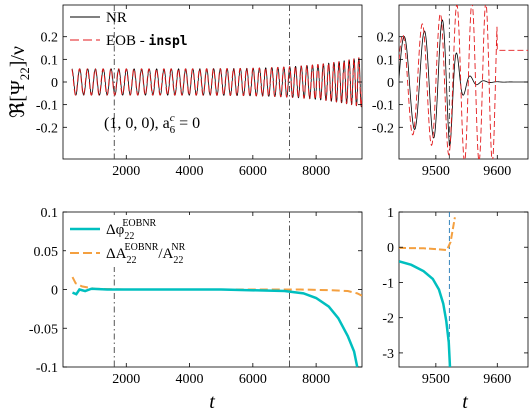 The height and width of the screenshot is (412, 532). I want to click on legend-background, so click(151, 241).